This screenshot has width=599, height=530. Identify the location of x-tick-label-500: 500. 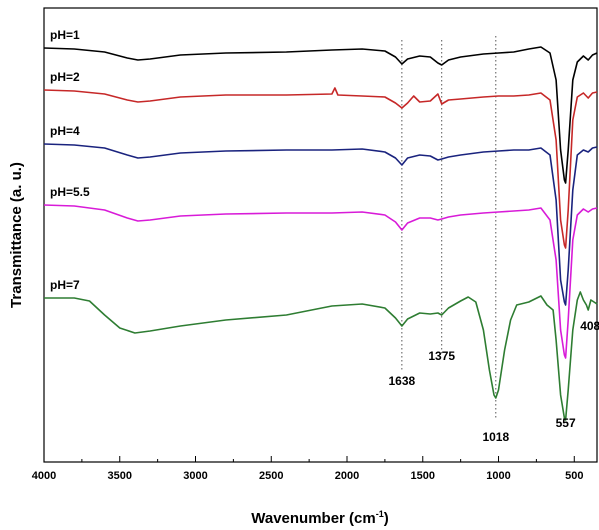
(574, 476).